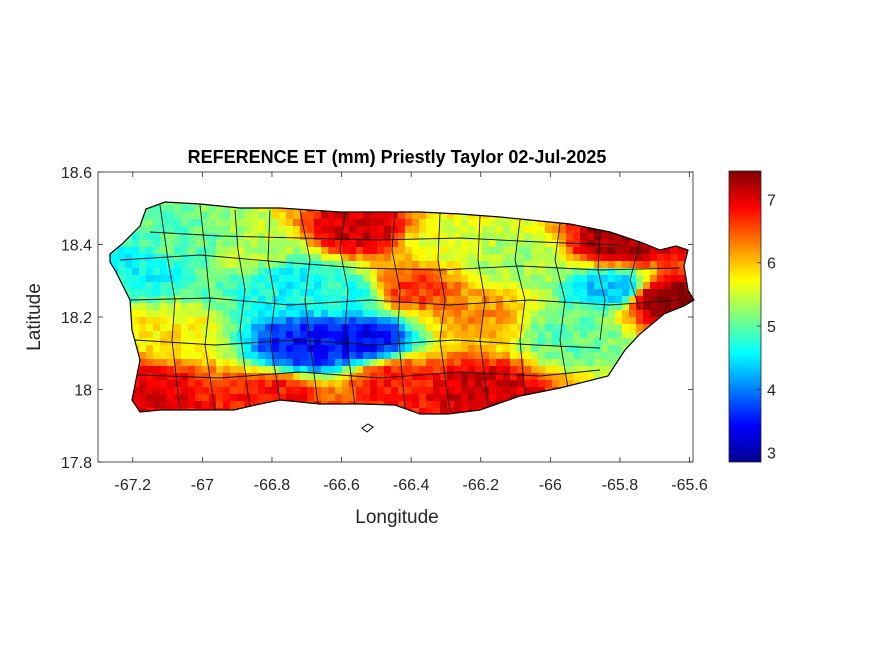  I want to click on x-tick-label: -66.8, so click(272, 485).